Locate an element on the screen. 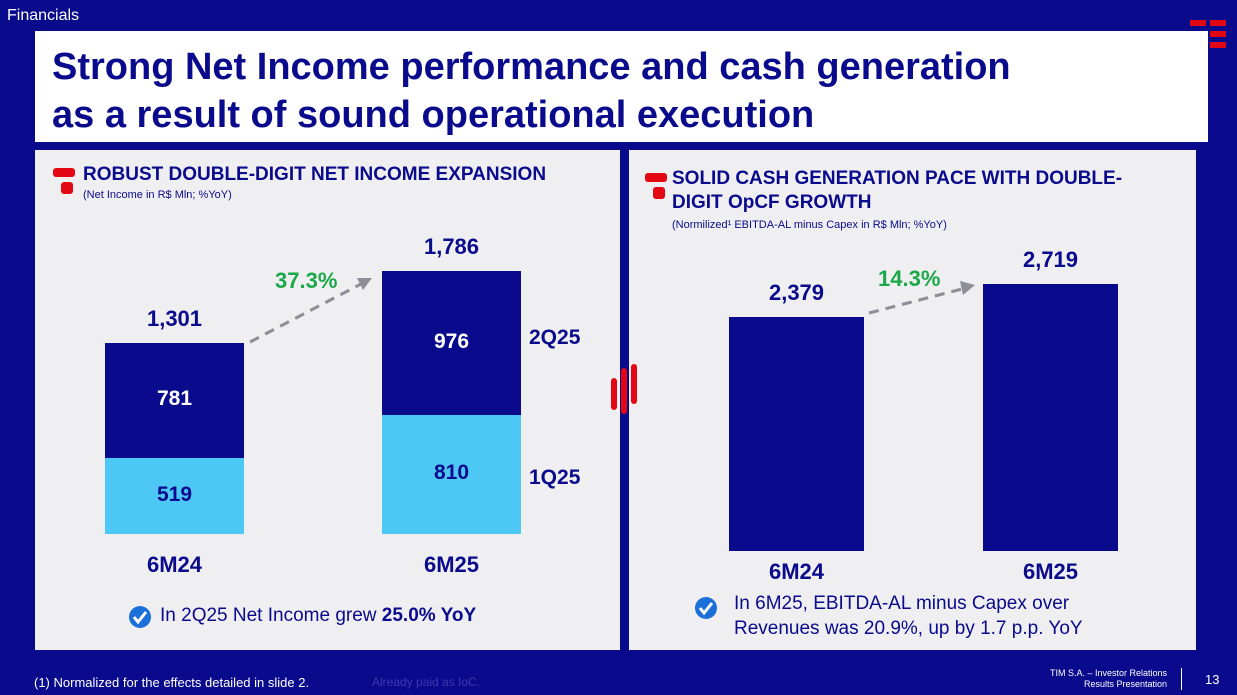 This screenshot has height=695, width=1237. growth-label: 37.3% is located at coordinates (306, 280).